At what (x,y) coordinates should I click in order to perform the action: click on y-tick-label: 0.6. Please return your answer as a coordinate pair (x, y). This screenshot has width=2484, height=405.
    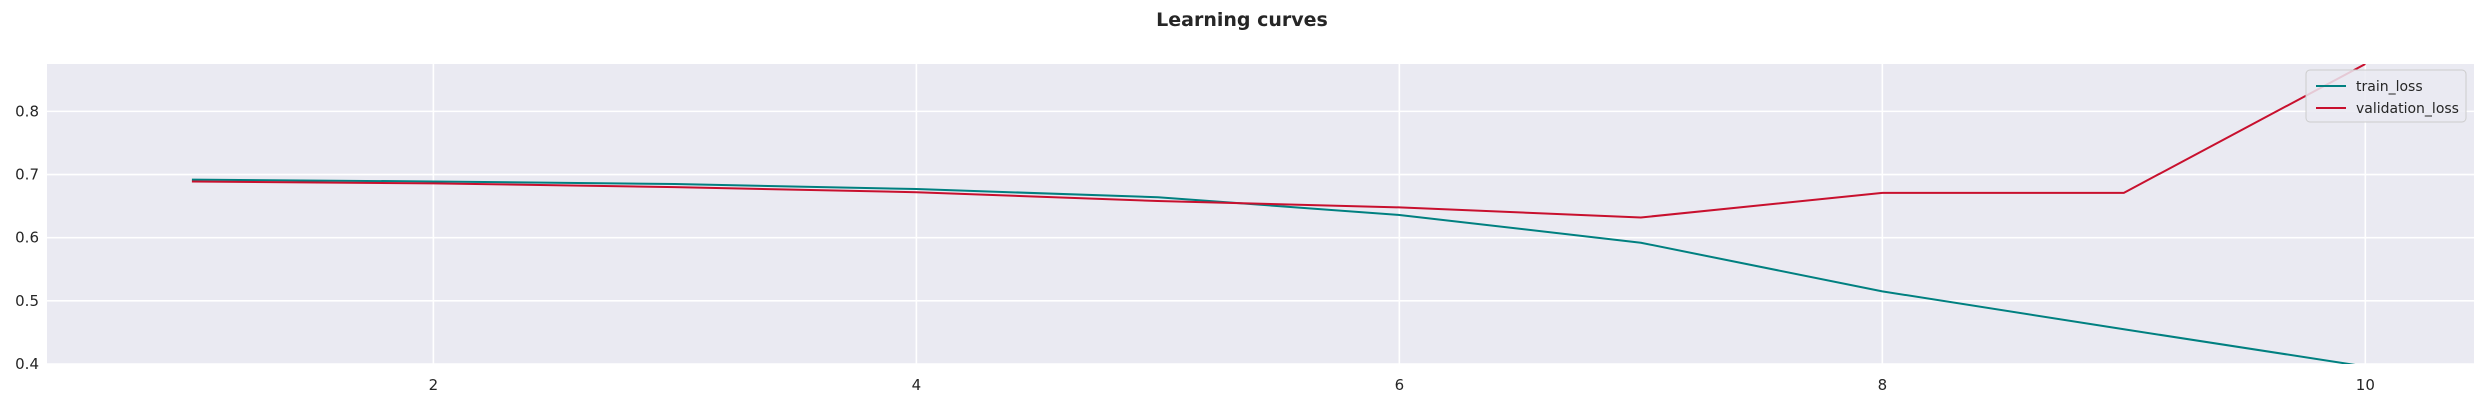
    Looking at the image, I should click on (27, 238).